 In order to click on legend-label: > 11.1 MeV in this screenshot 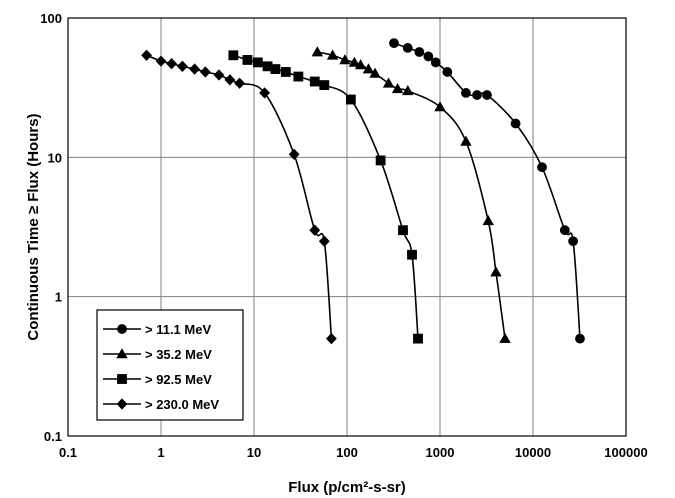, I will do `click(178, 329)`.